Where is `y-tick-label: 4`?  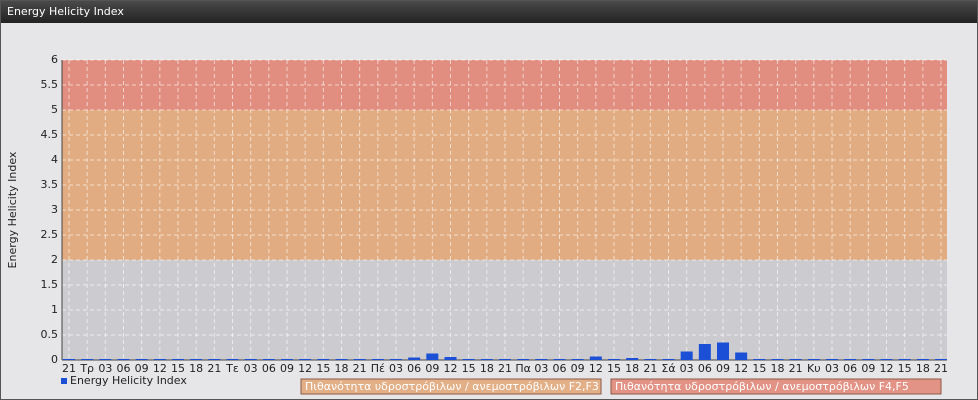 y-tick-label: 4 is located at coordinates (54, 159).